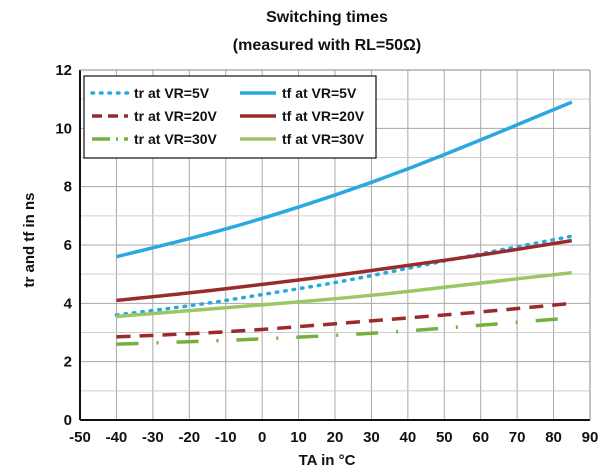 This screenshot has width=613, height=472. I want to click on y-tick-label: 10, so click(63, 128).